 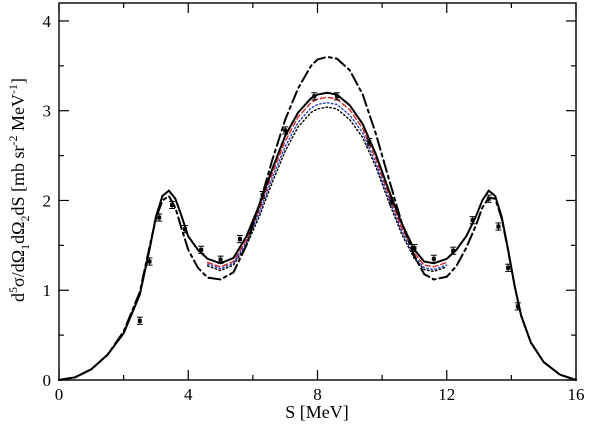 I want to click on x-tick-label: 12, so click(x=446, y=394).